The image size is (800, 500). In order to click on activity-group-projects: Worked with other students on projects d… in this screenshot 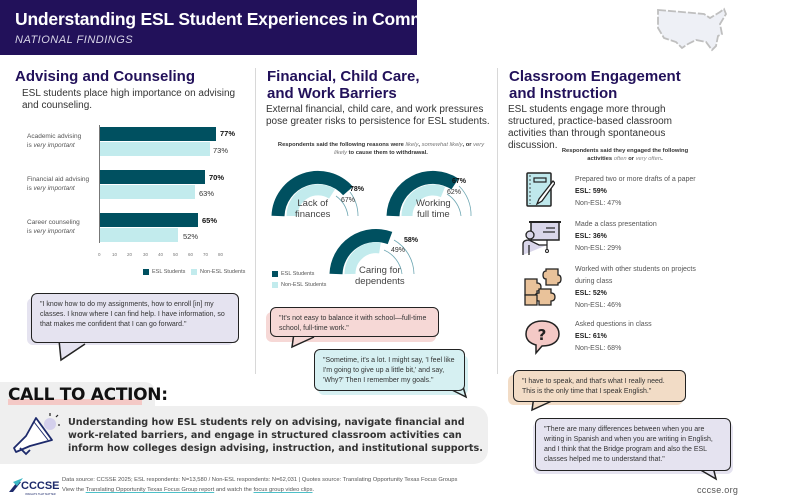, I will do `click(635, 287)`.